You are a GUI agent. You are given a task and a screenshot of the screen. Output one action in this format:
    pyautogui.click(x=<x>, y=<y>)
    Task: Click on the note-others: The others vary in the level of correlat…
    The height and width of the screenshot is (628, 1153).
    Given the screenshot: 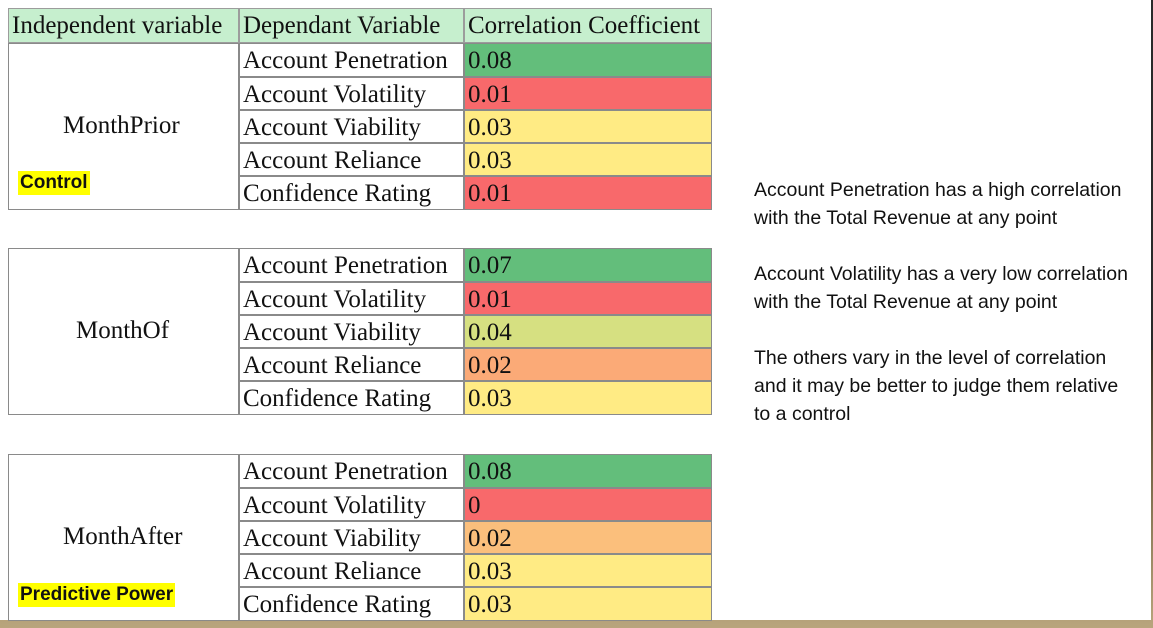 What is the action you would take?
    pyautogui.click(x=936, y=386)
    